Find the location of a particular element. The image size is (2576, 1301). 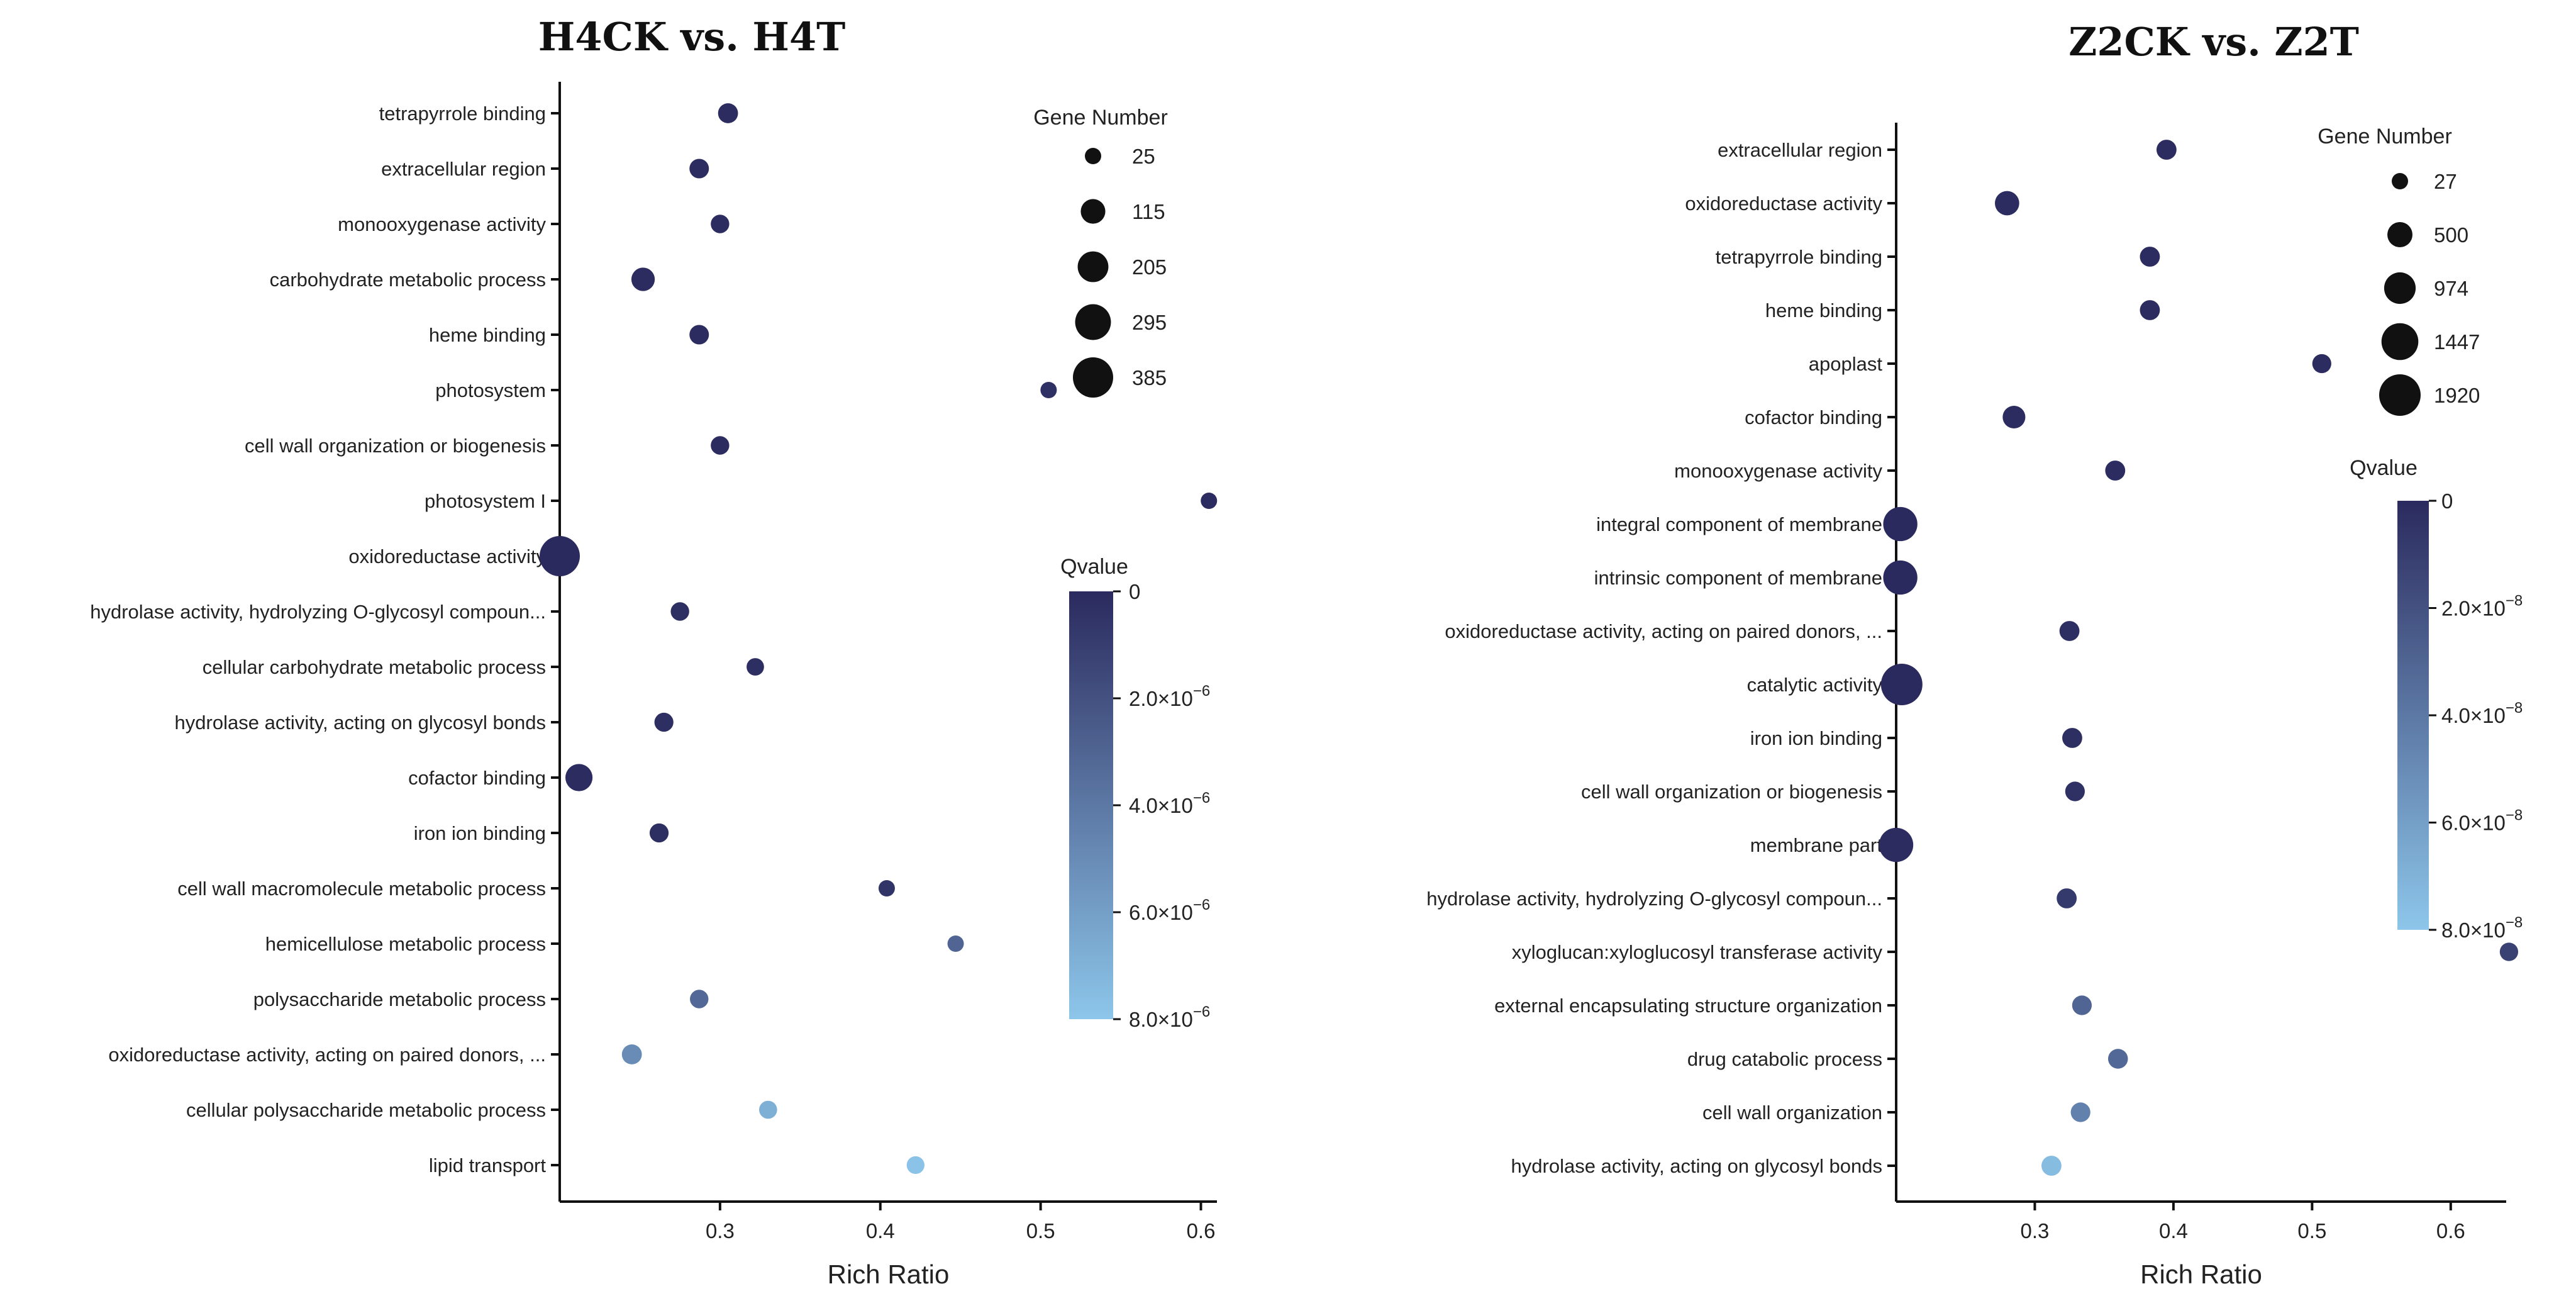

color-legend-label: 6.0×10⁻⁶ is located at coordinates (1169, 910).